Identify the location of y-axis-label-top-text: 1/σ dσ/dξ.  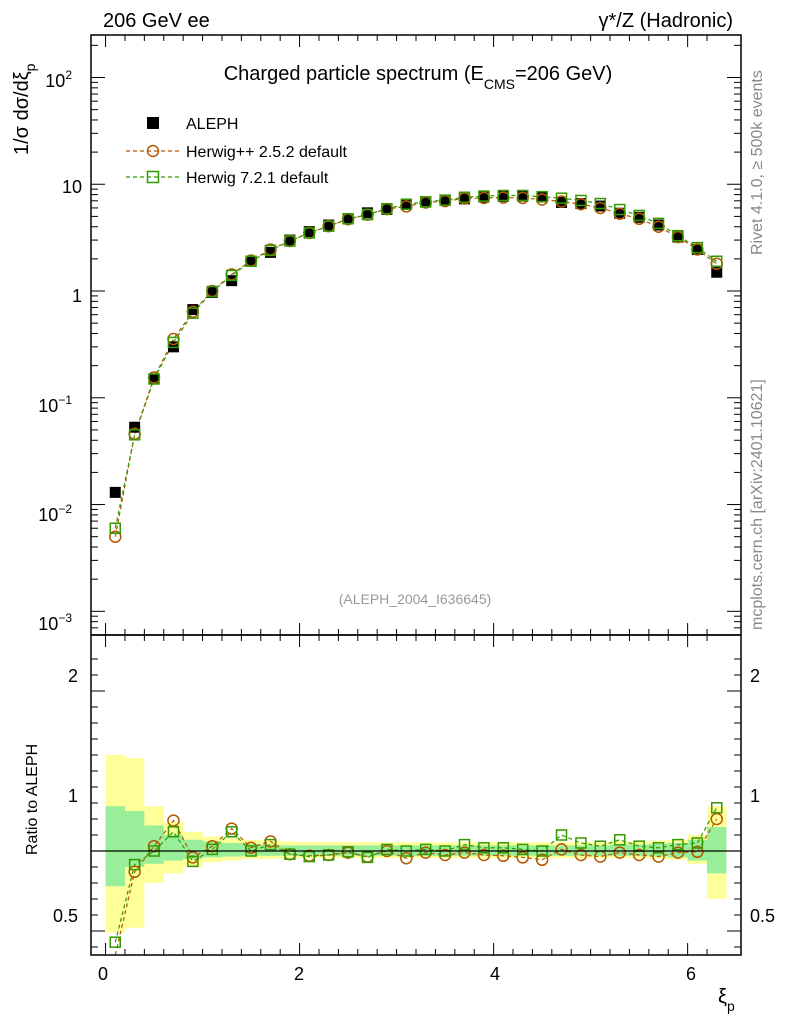
(22, 113).